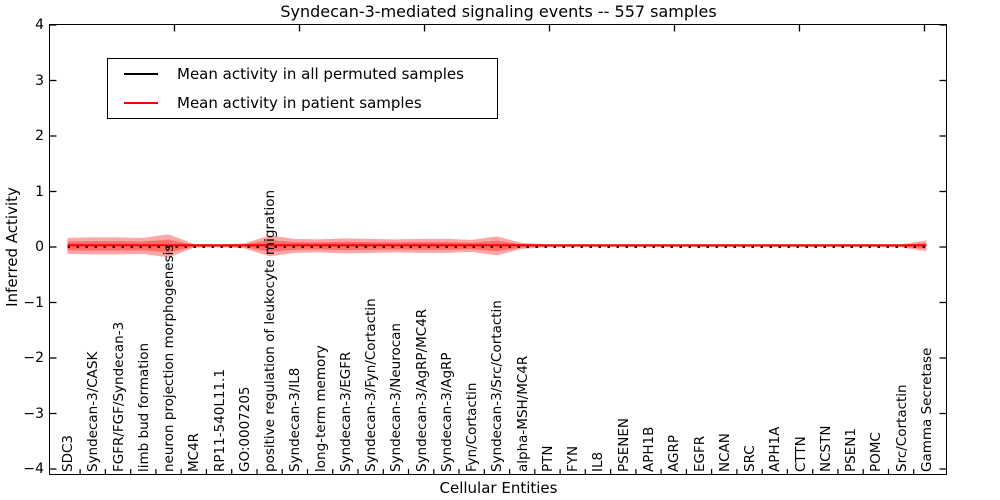  What do you see at coordinates (750, 458) in the screenshot?
I see `x-tick-label: SRC` at bounding box center [750, 458].